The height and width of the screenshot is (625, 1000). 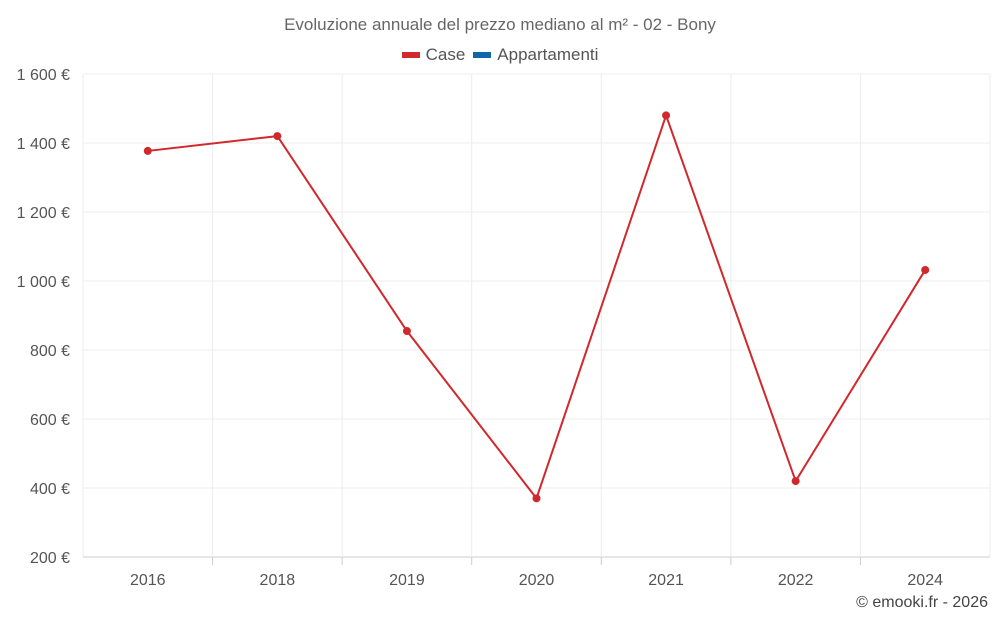 What do you see at coordinates (43, 282) in the screenshot?
I see `y-tick-label: 1 000 €` at bounding box center [43, 282].